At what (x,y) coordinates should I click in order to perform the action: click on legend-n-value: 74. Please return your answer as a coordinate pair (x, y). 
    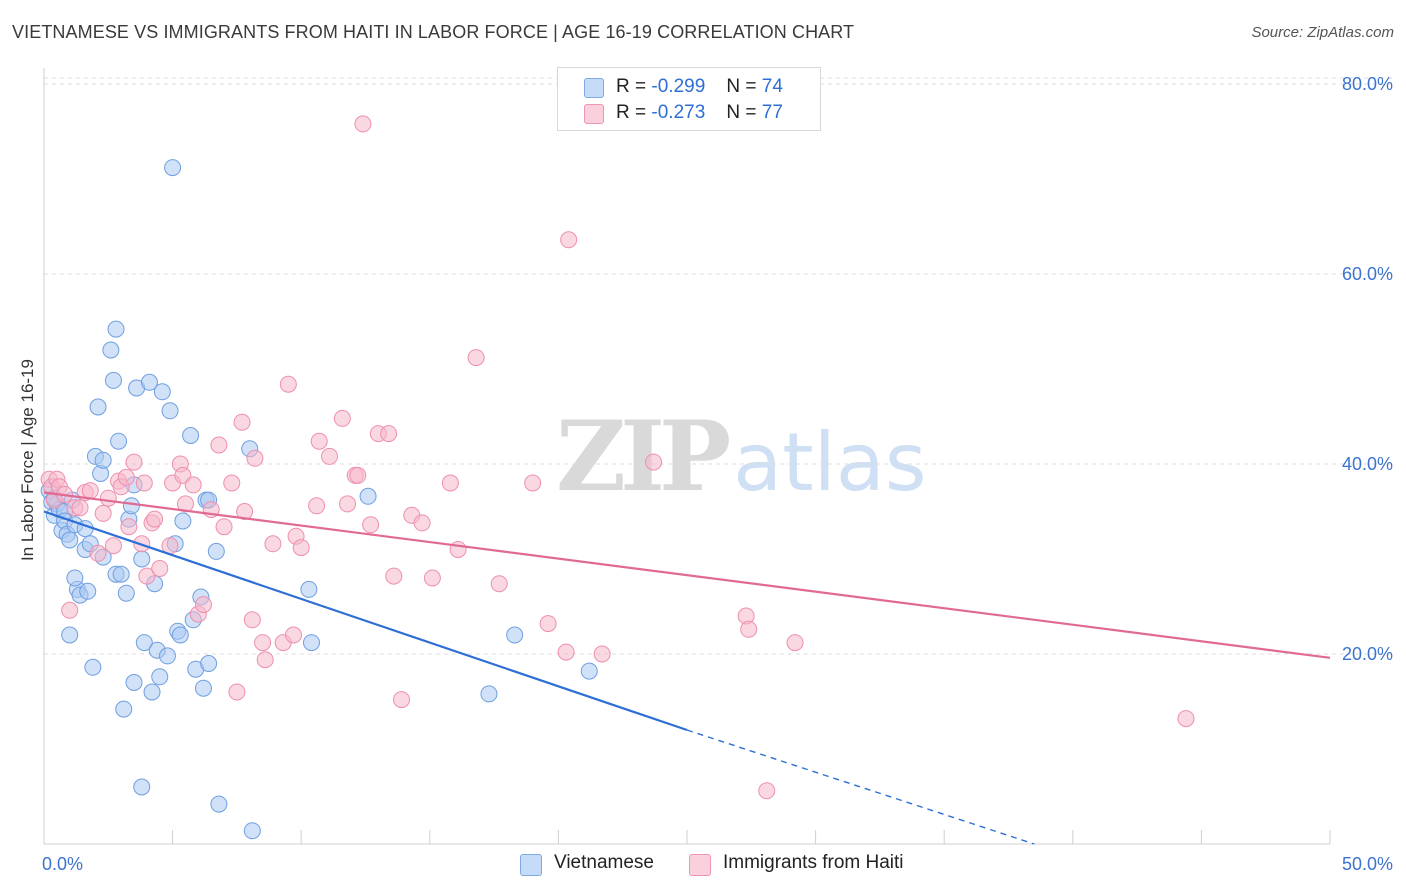
    Looking at the image, I should click on (772, 86).